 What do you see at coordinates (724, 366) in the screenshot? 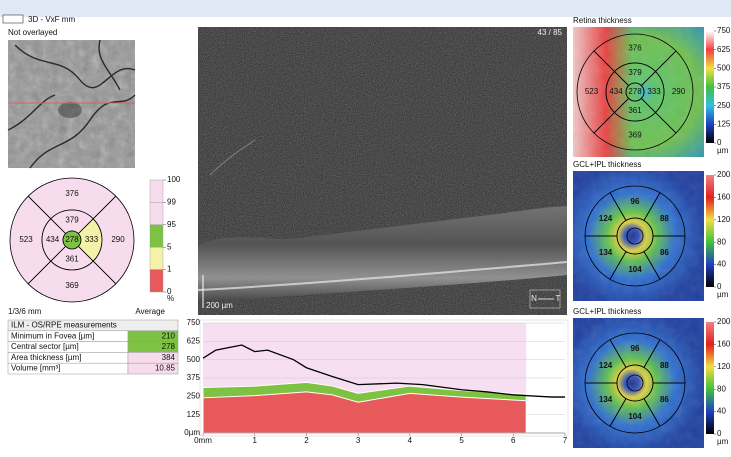
I see `colorbar-label: 120` at bounding box center [724, 366].